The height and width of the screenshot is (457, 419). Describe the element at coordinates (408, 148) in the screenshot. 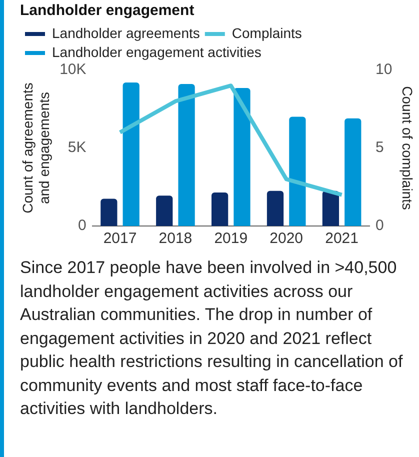

I see `y2-axis-title: Count of complaints` at that location.